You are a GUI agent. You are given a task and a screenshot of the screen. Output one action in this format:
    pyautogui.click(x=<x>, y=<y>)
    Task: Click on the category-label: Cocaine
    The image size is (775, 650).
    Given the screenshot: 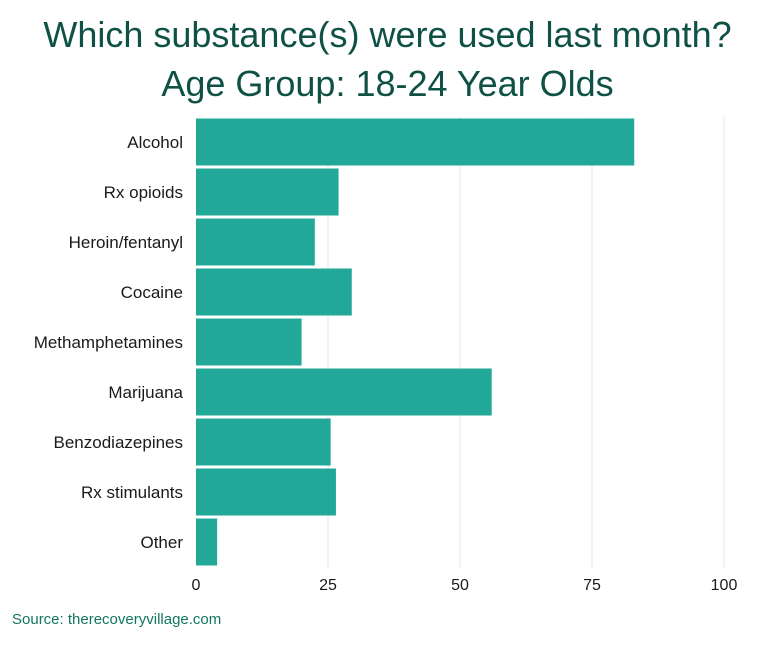 What is the action you would take?
    pyautogui.click(x=152, y=292)
    